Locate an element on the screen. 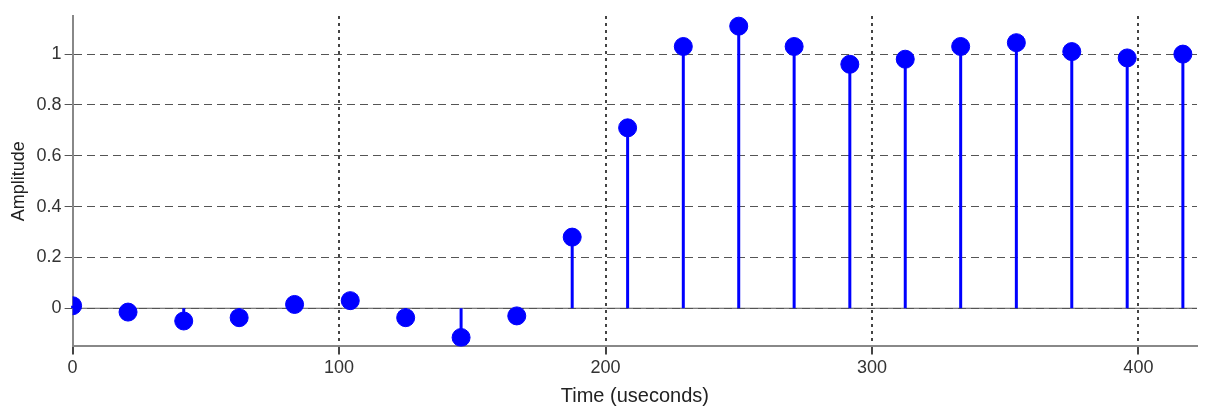 The image size is (1215, 412). y-tick-label: 0.6 is located at coordinates (49, 154).